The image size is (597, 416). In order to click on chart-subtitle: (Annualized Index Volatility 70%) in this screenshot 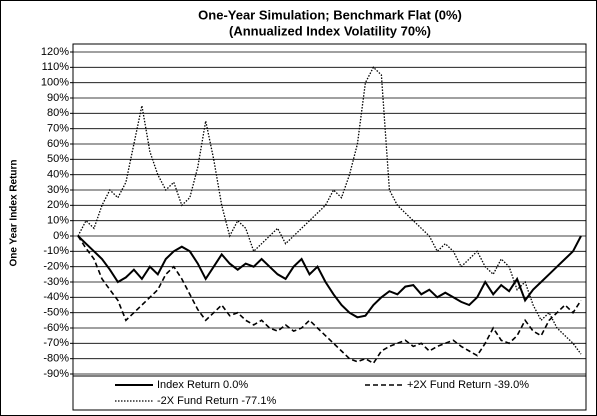, I will do `click(330, 30)`.